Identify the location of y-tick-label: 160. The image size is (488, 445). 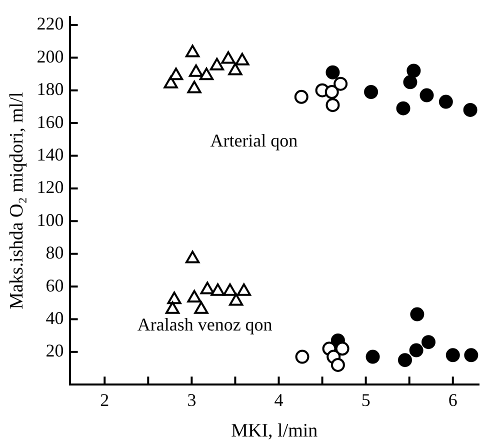
(50, 122).